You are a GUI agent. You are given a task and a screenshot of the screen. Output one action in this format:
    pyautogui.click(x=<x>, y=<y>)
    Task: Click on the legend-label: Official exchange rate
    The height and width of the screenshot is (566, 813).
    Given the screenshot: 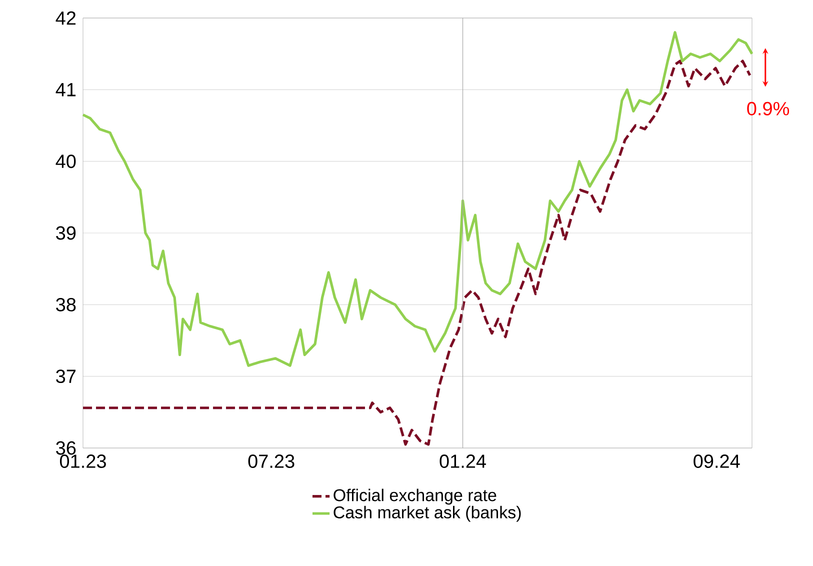 What is the action you would take?
    pyautogui.click(x=415, y=496)
    